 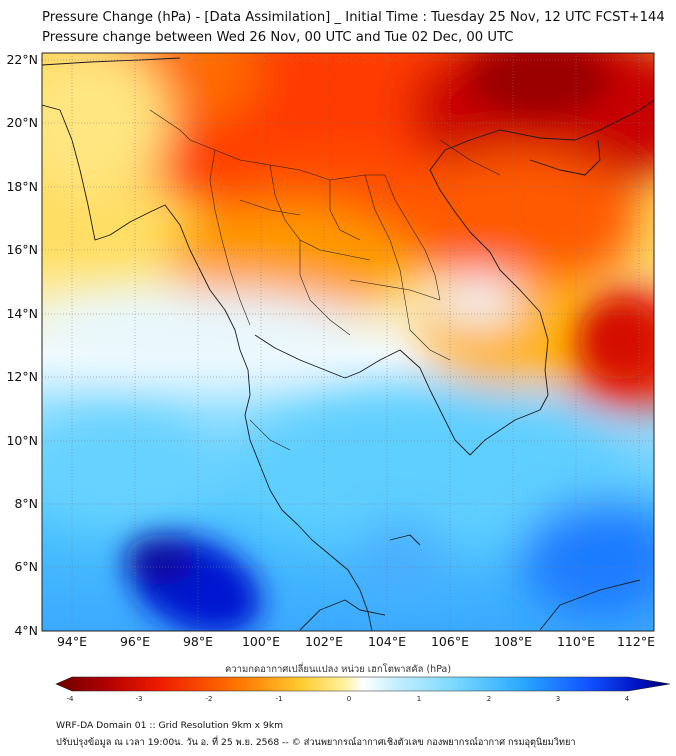 What do you see at coordinates (26, 566) in the screenshot?
I see `lat-label: 6°N` at bounding box center [26, 566].